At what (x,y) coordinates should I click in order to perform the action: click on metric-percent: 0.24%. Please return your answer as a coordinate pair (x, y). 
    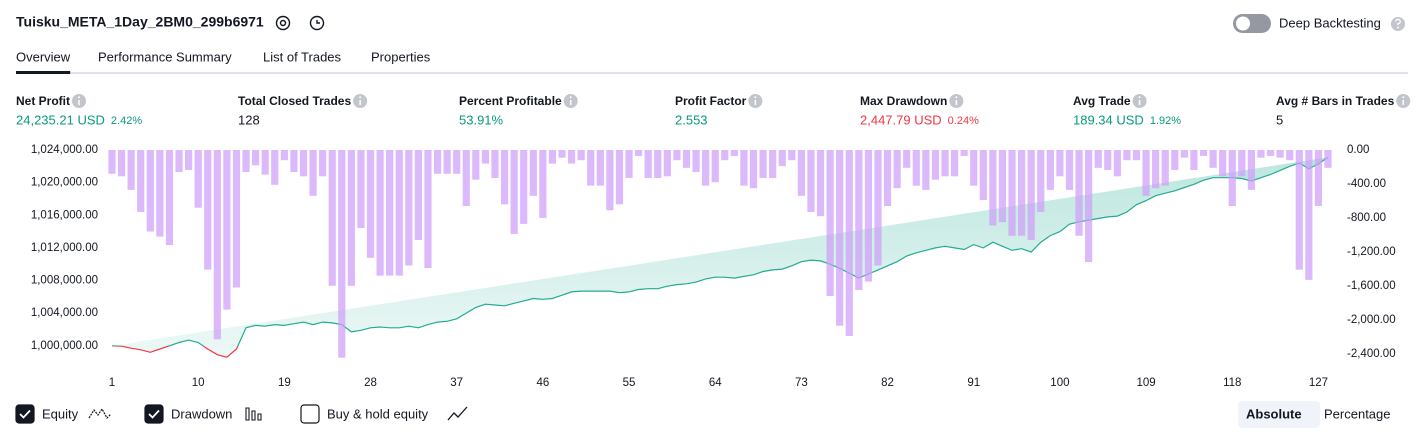
    Looking at the image, I should click on (963, 121).